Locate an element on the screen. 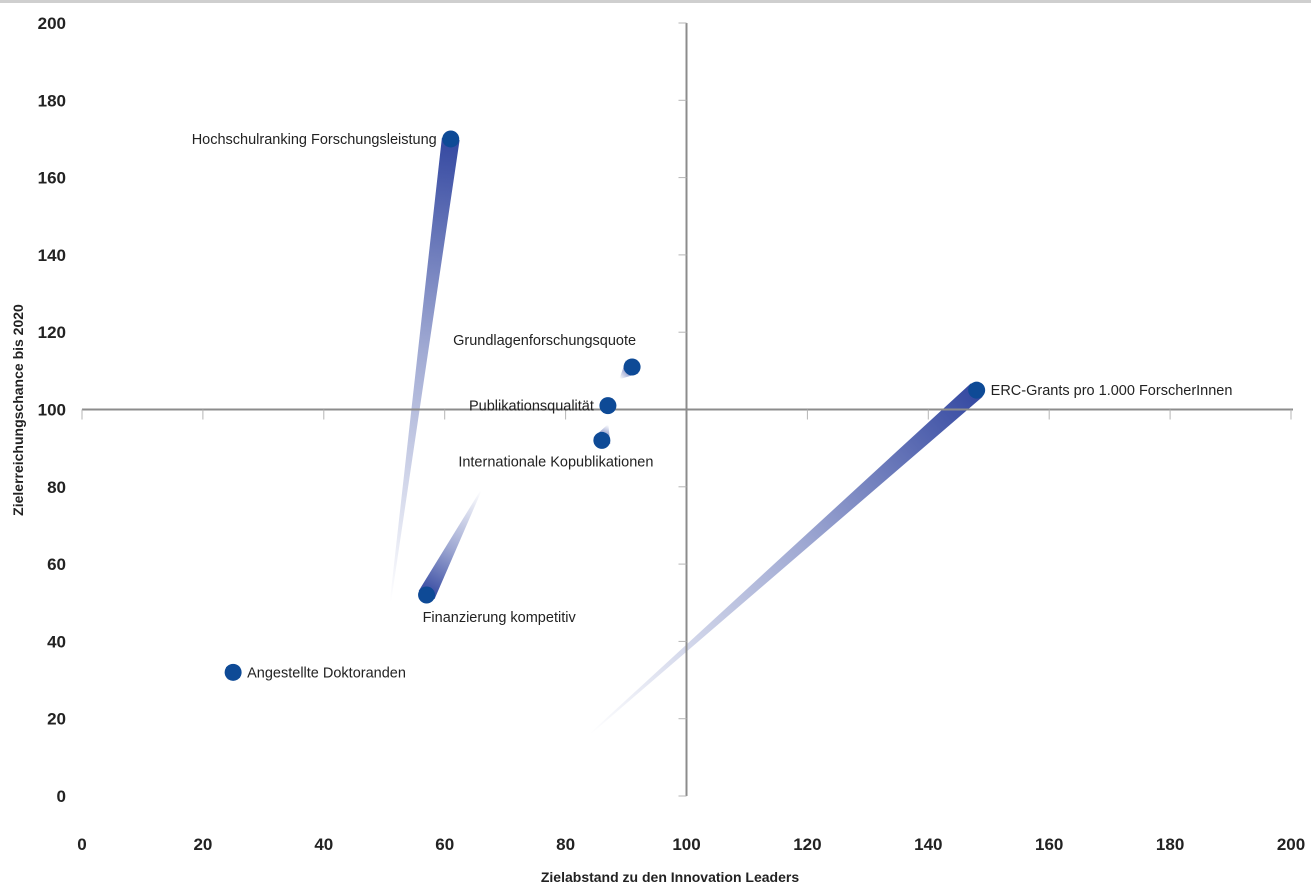  x-axis-title: Zielabstand zu den Innovation Leaders is located at coordinates (670, 877).